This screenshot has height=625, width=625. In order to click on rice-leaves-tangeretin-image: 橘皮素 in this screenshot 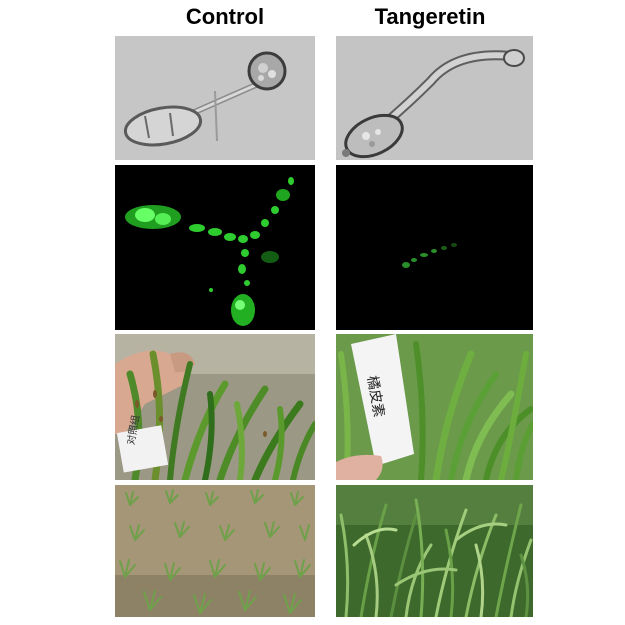, I will do `click(434, 407)`.